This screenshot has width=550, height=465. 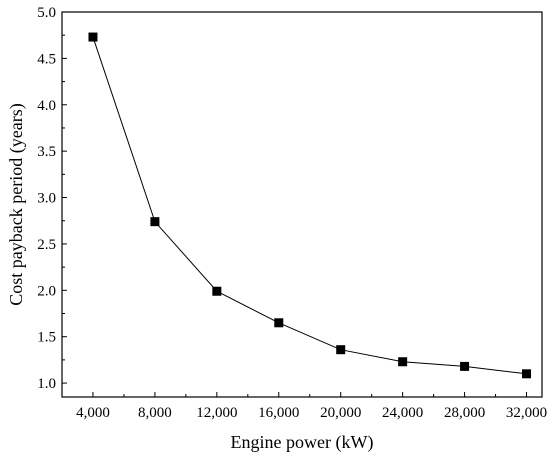 I want to click on x-tick-label: 12,000, so click(x=216, y=413).